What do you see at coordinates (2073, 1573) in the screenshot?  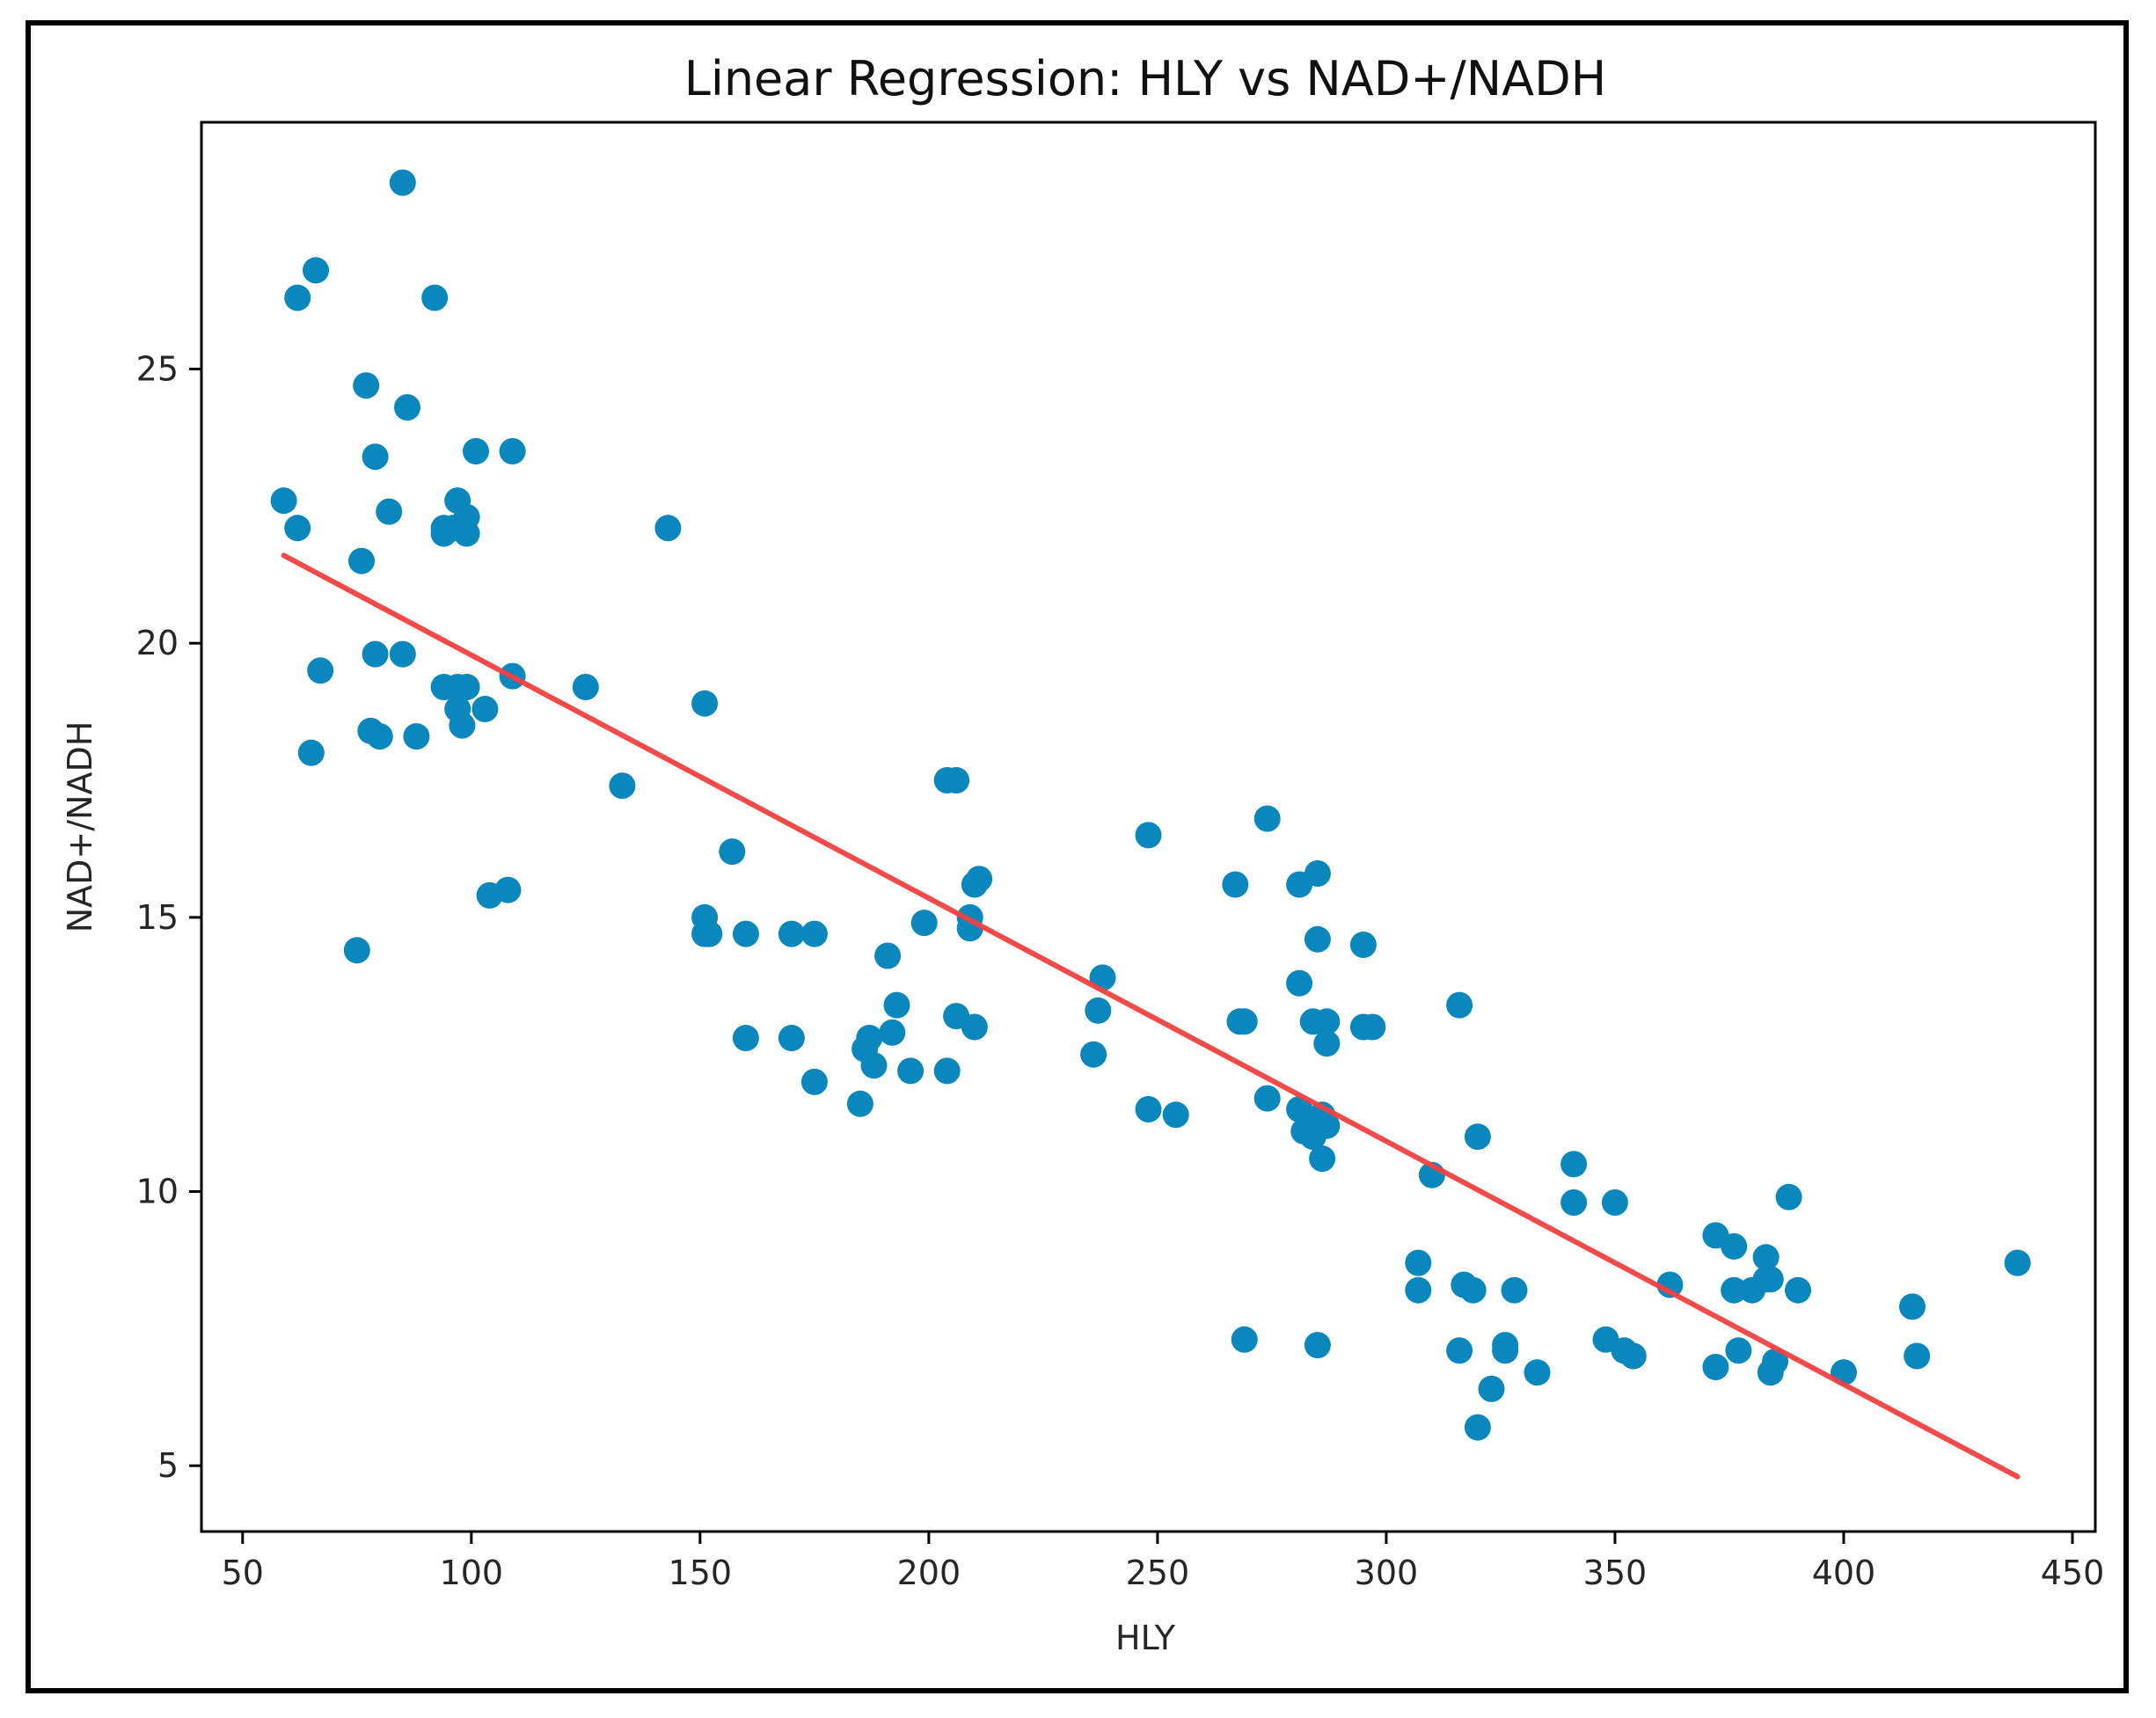 I see `x-tick-label: 450` at bounding box center [2073, 1573].